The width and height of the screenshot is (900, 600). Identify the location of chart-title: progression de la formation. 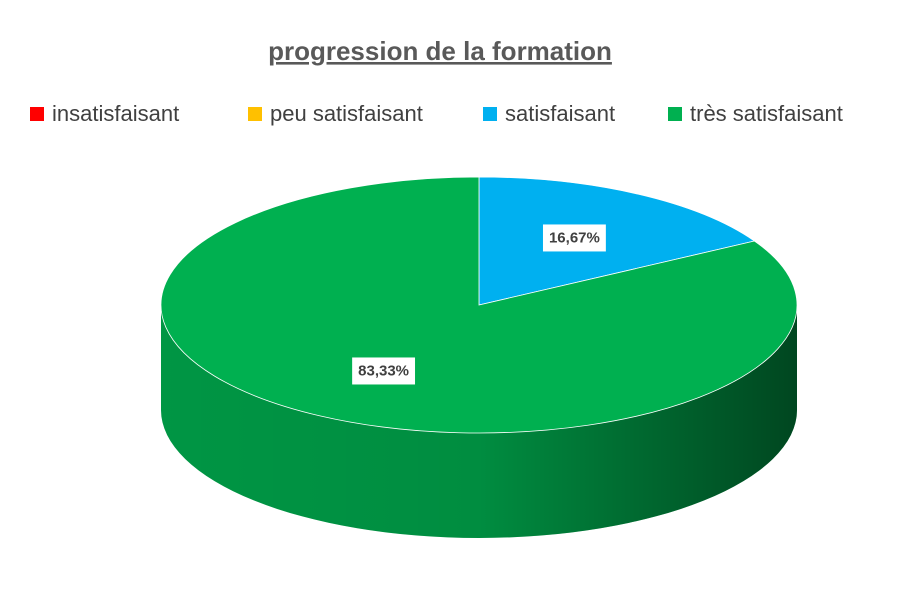
(440, 51).